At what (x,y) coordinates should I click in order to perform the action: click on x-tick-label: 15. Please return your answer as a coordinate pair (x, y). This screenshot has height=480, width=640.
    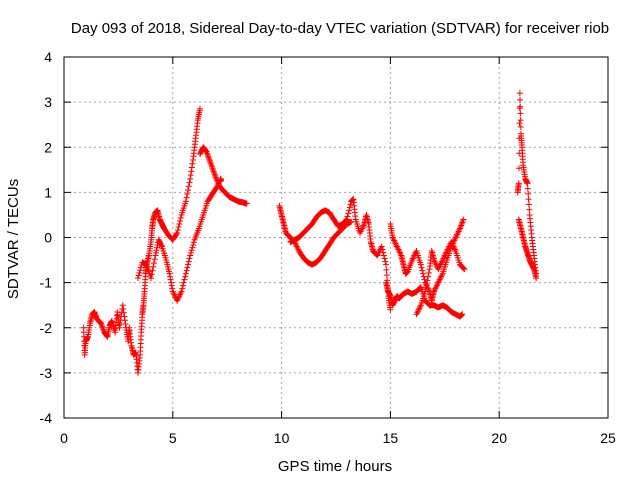
    Looking at the image, I should click on (391, 438).